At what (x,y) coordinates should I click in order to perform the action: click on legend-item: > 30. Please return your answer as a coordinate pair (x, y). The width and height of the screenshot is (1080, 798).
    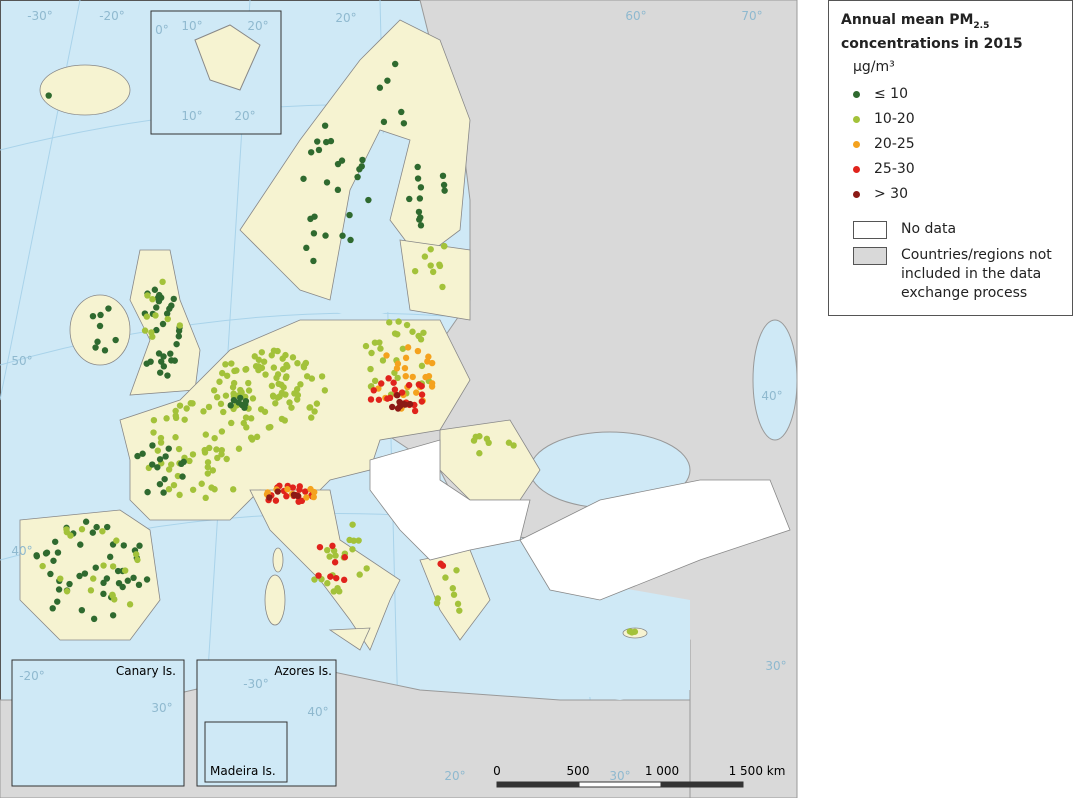
    Looking at the image, I should click on (880, 194).